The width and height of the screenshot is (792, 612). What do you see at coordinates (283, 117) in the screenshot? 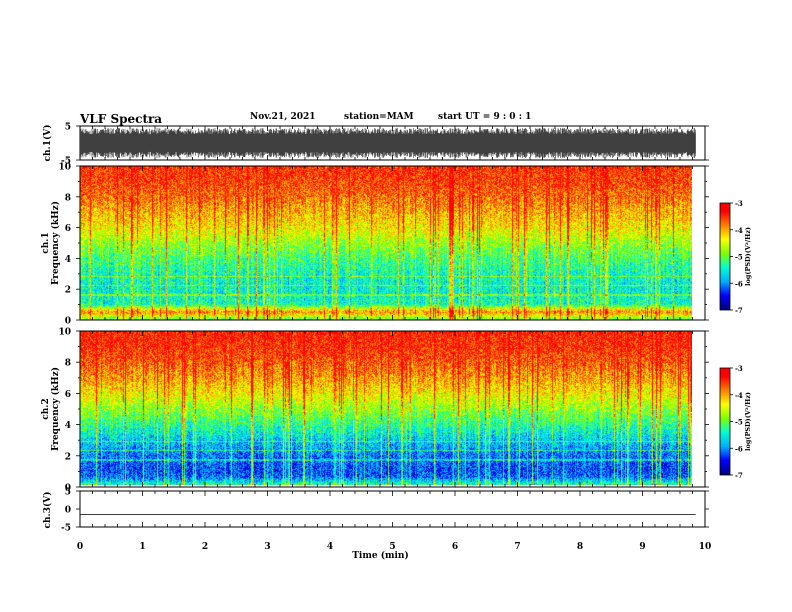
I see `date-label: Nov.21, 2021` at bounding box center [283, 117].